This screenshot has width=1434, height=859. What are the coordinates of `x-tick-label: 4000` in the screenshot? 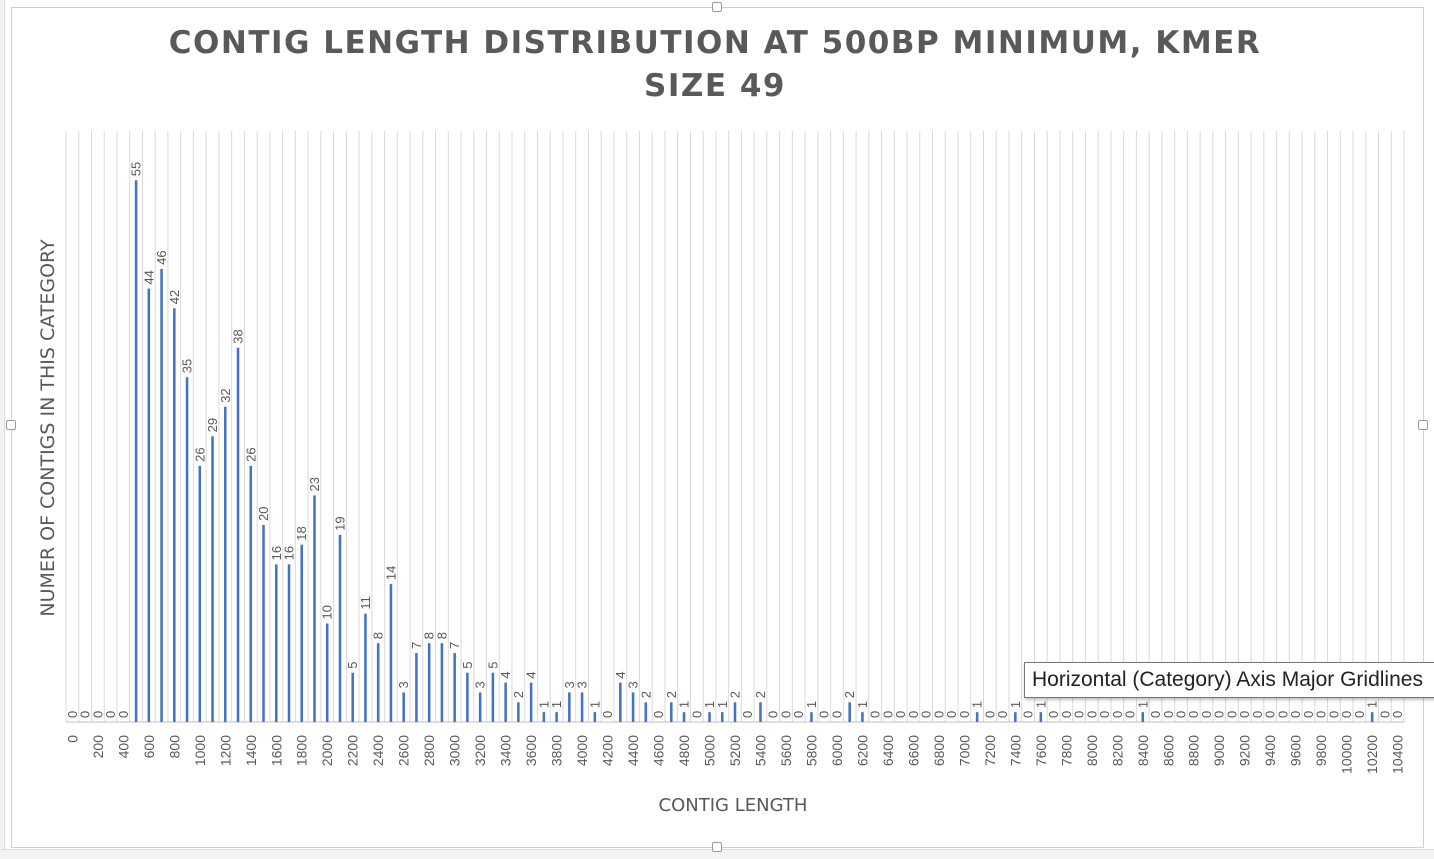 It's located at (582, 750).